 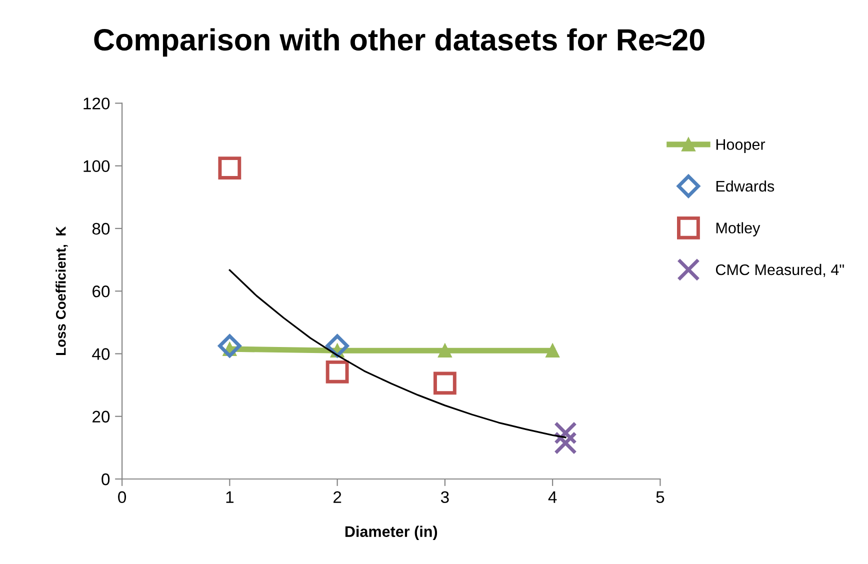 I want to click on legend-label: Edwards, so click(x=745, y=186).